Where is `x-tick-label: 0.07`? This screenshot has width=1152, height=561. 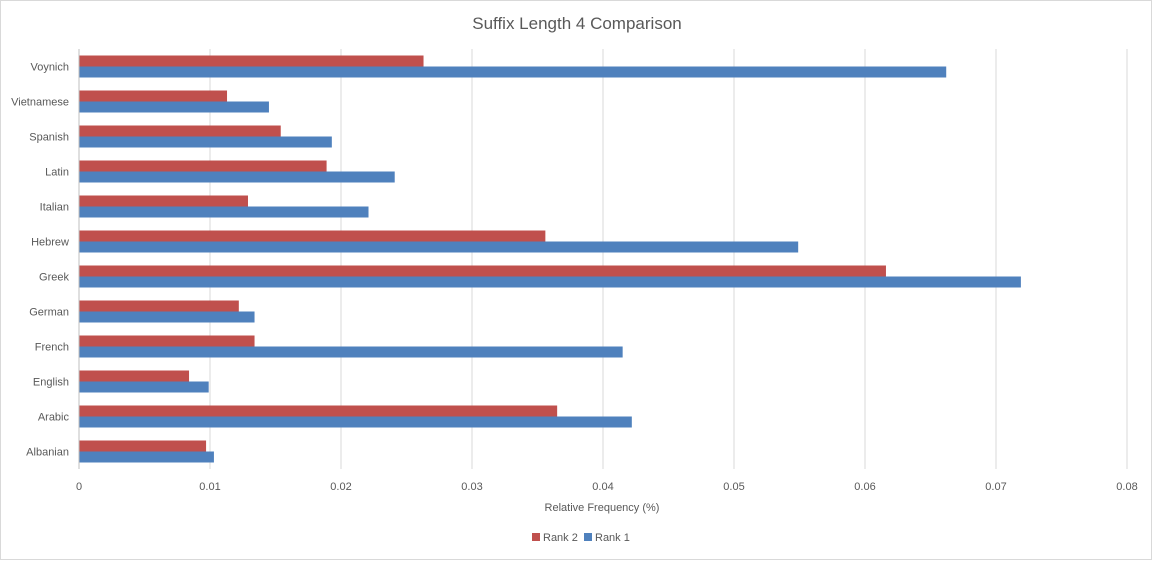 x-tick-label: 0.07 is located at coordinates (995, 487).